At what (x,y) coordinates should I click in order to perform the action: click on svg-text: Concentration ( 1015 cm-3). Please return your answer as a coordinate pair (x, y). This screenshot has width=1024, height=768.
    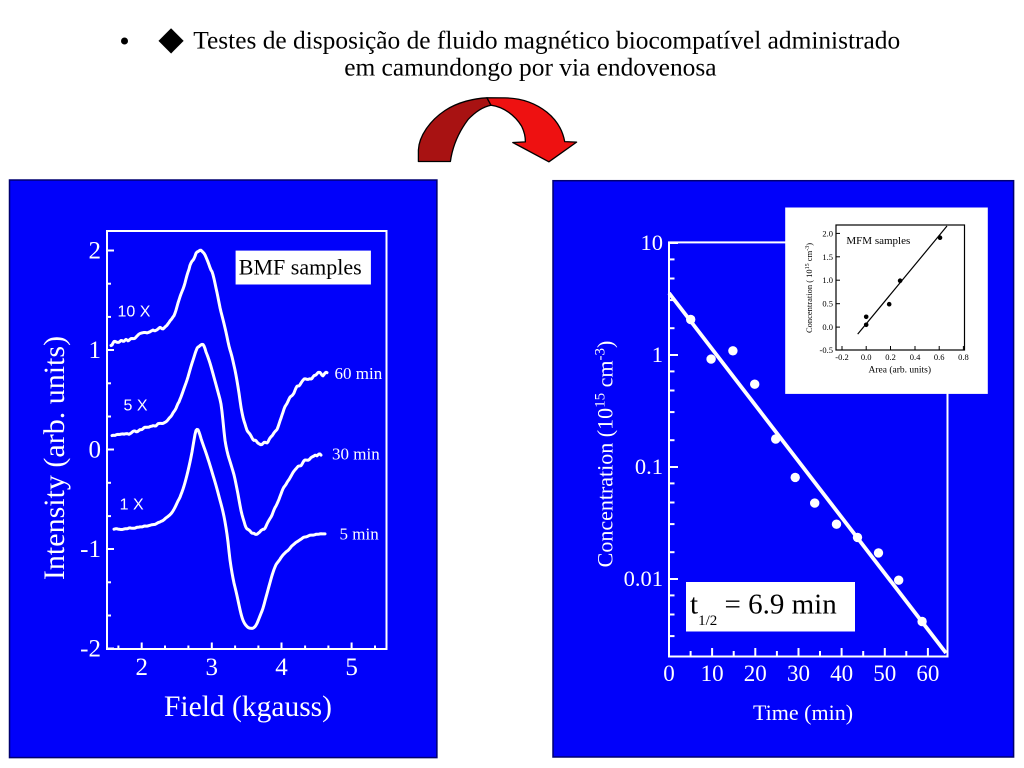
    Looking at the image, I should click on (809, 288).